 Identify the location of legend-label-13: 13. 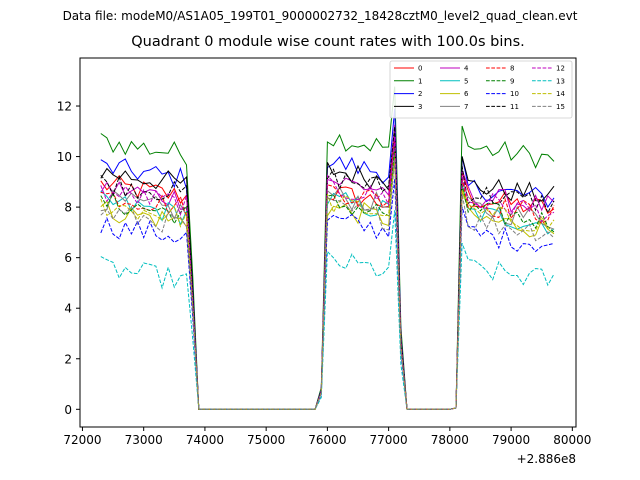
(560, 81).